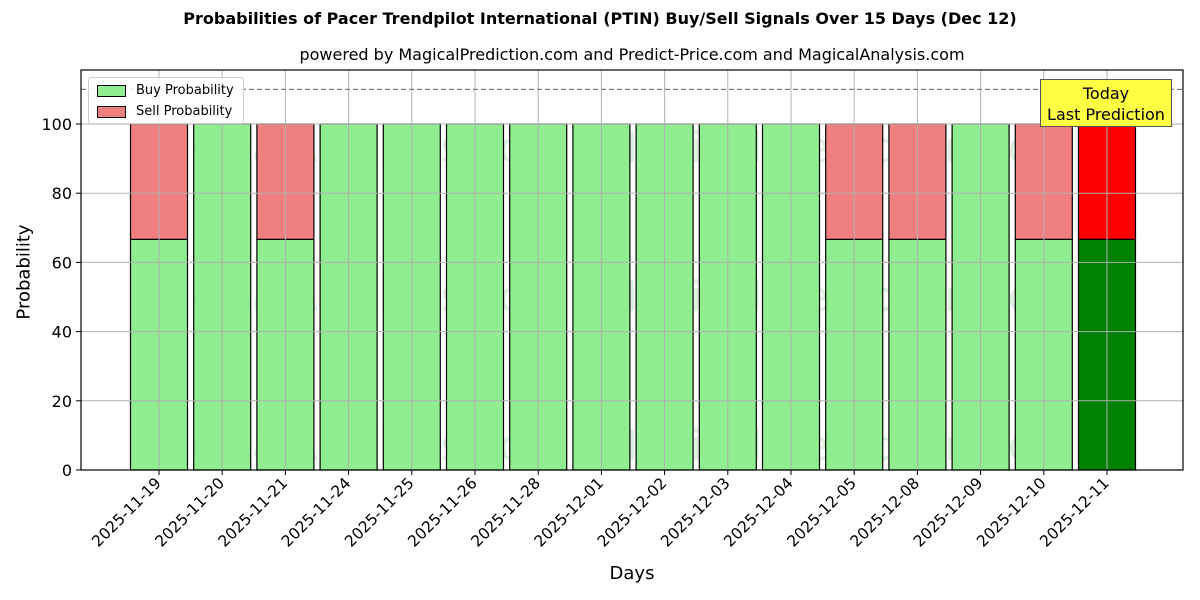 The height and width of the screenshot is (600, 1200). What do you see at coordinates (62, 262) in the screenshot?
I see `y-tick-label: 60` at bounding box center [62, 262].